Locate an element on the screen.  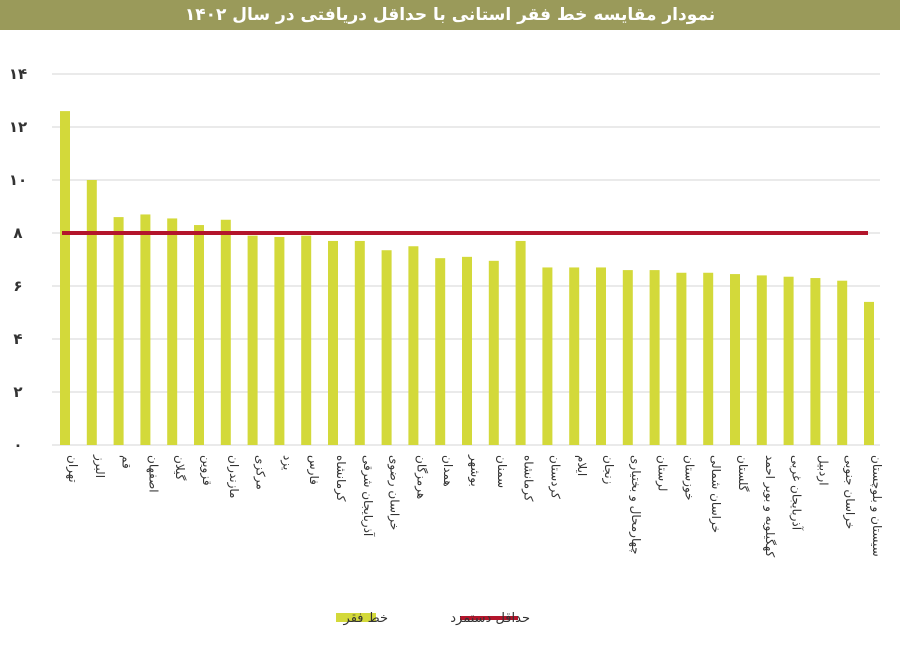
category-label: ایلام is located at coordinates (582, 465).